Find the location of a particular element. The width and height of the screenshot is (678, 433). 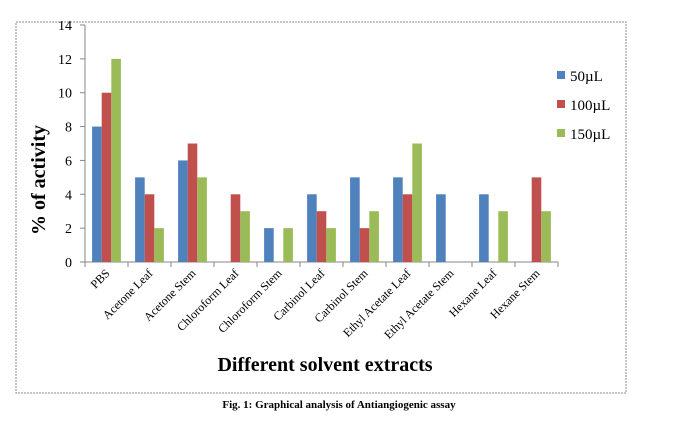

legend-label: 50µL is located at coordinates (586, 77).